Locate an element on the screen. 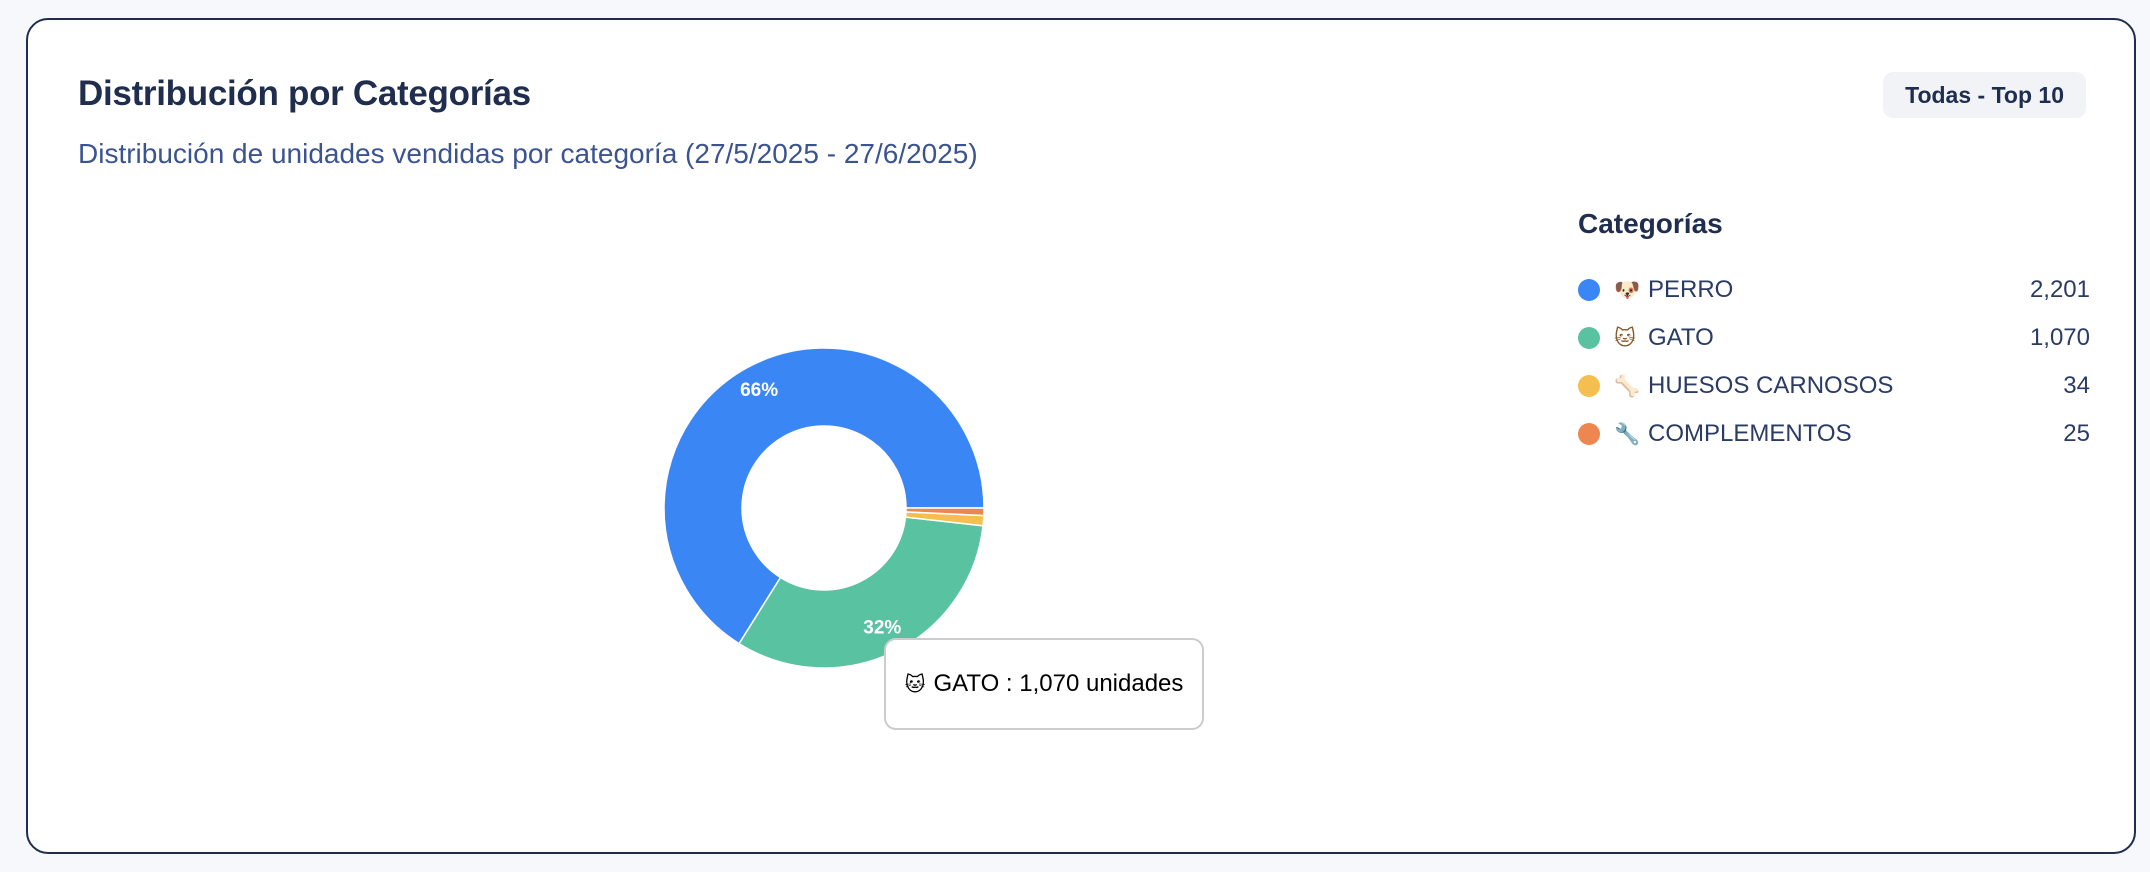 The image size is (2150, 872). donut-slice-perro is located at coordinates (824, 496).